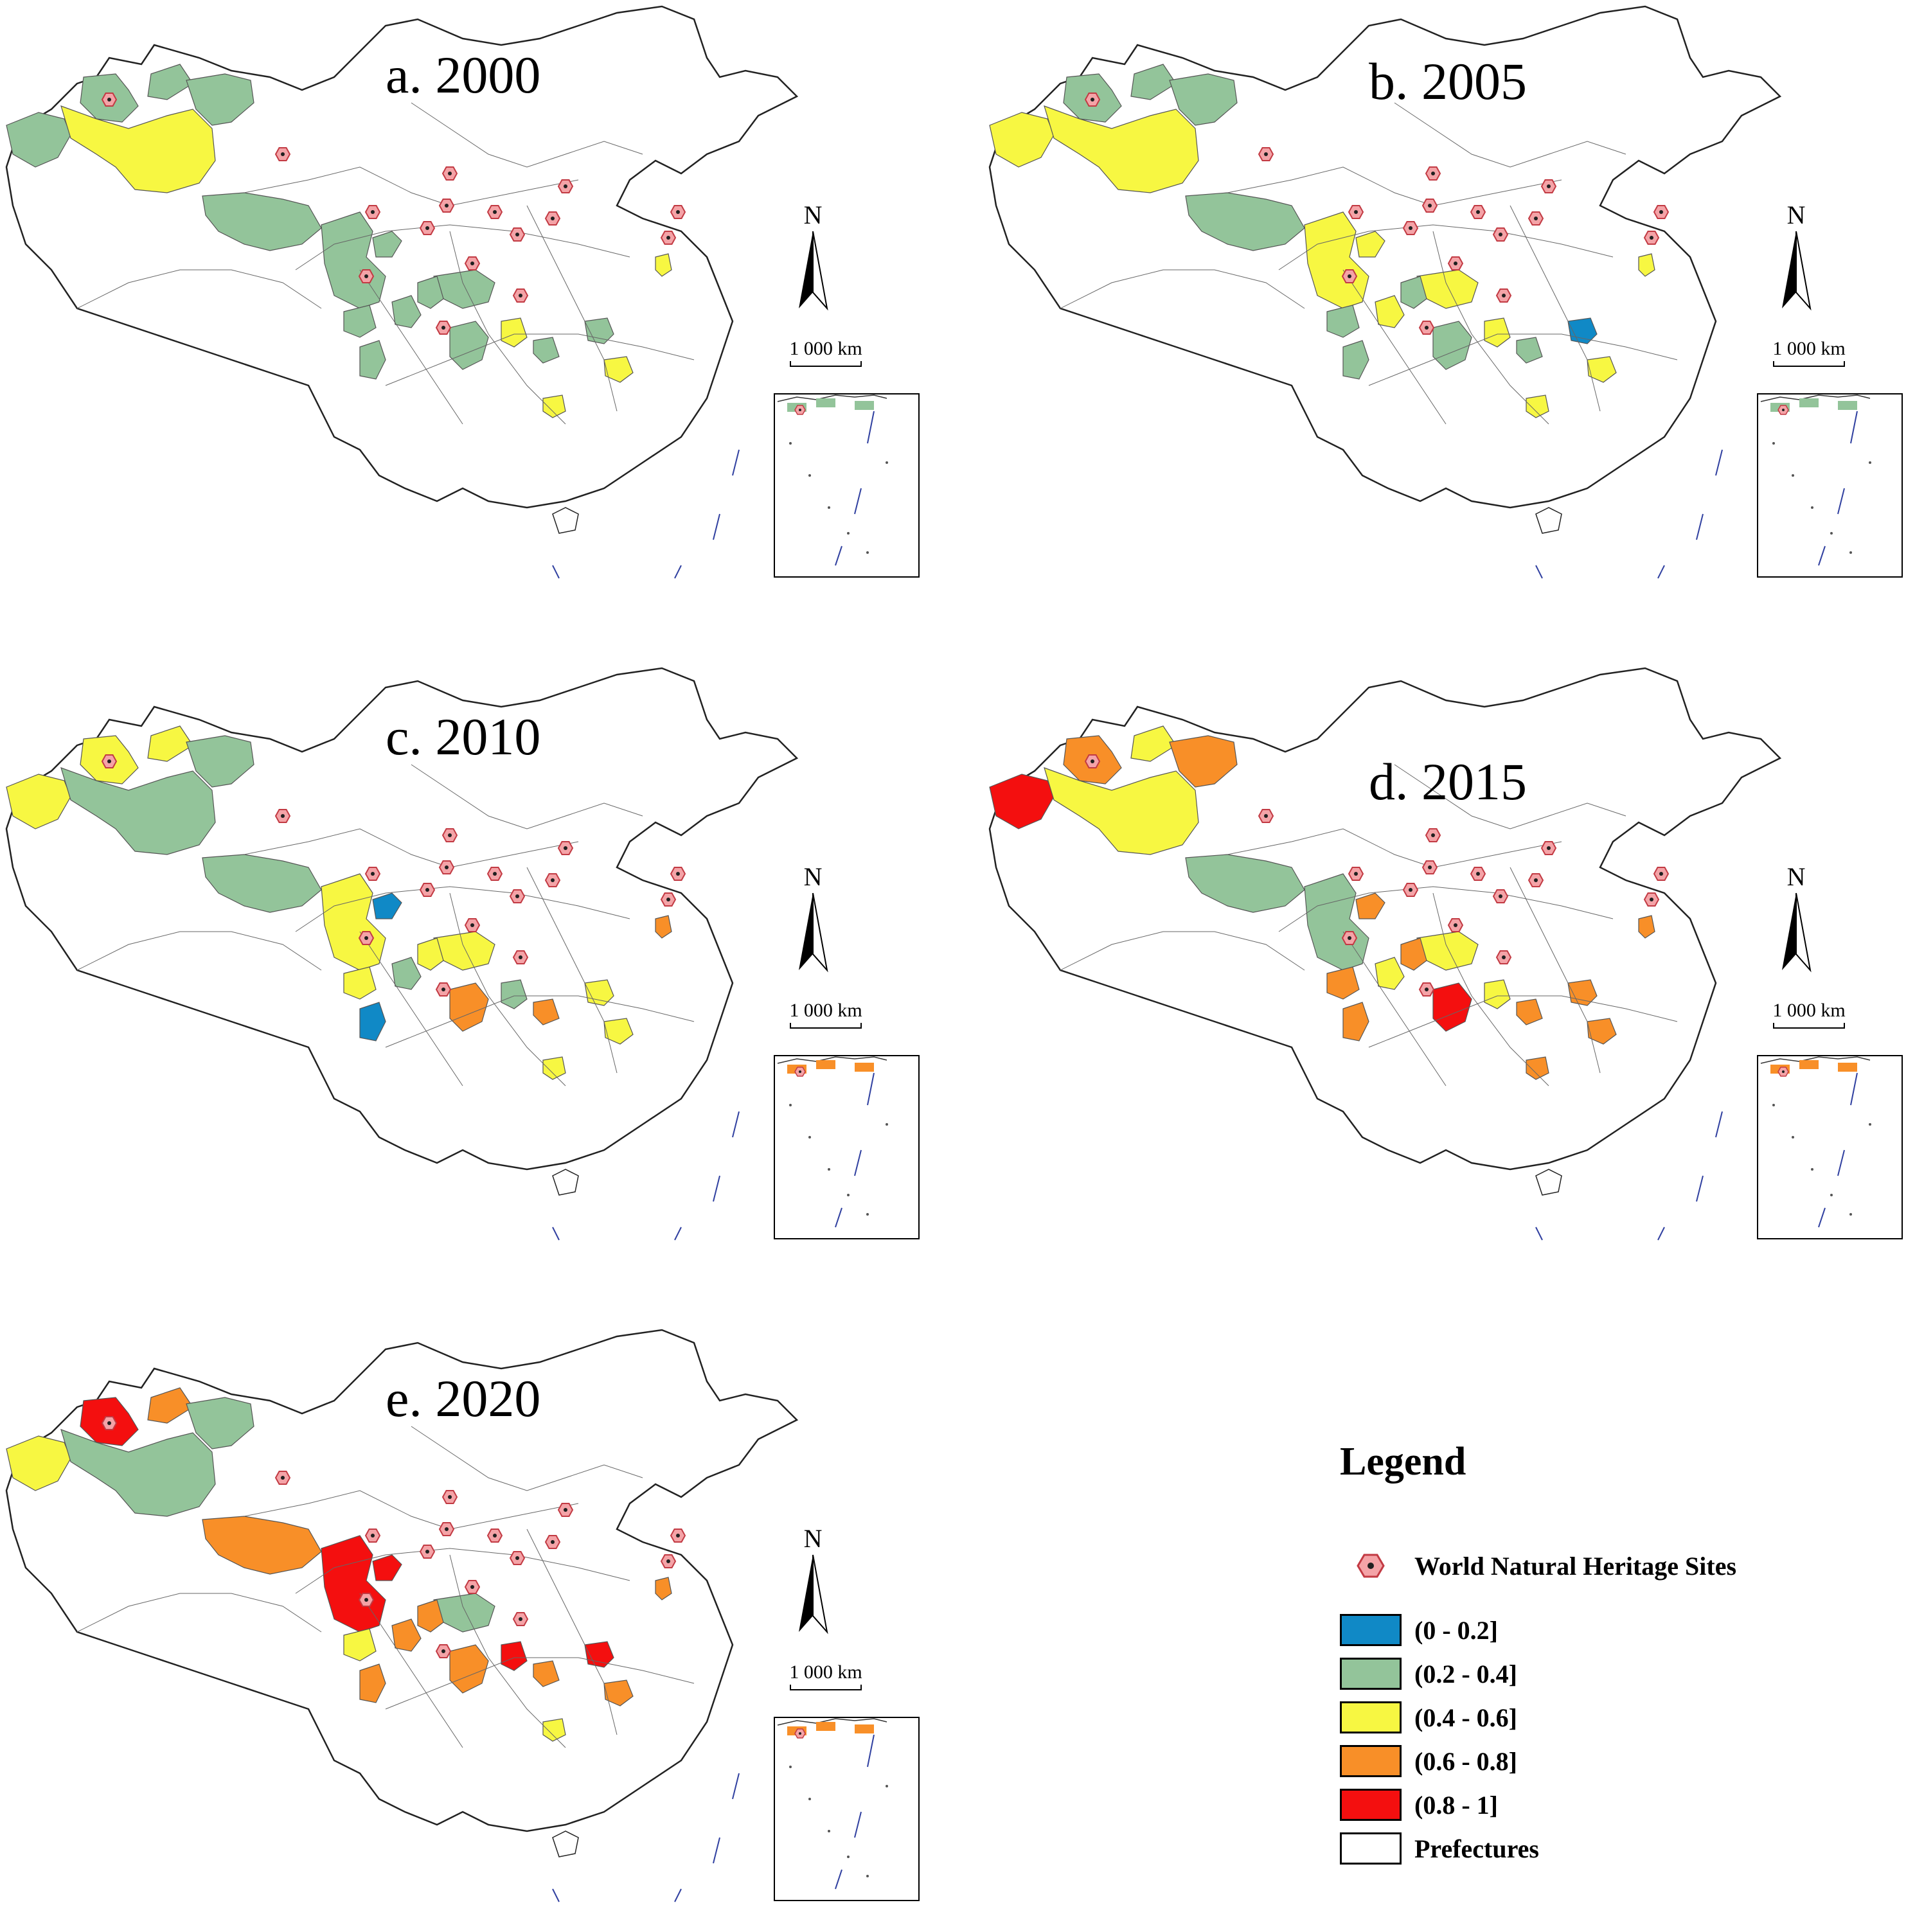 This screenshot has height=1932, width=1924. I want to click on region-xinjiang-east, so click(170, 743).